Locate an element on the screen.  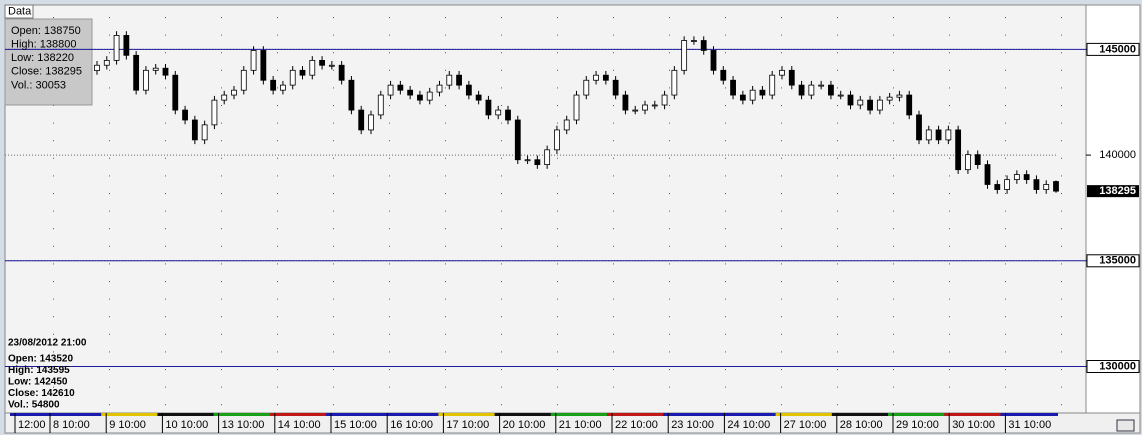
x-tick-label: 27 10:00 is located at coordinates (805, 425).